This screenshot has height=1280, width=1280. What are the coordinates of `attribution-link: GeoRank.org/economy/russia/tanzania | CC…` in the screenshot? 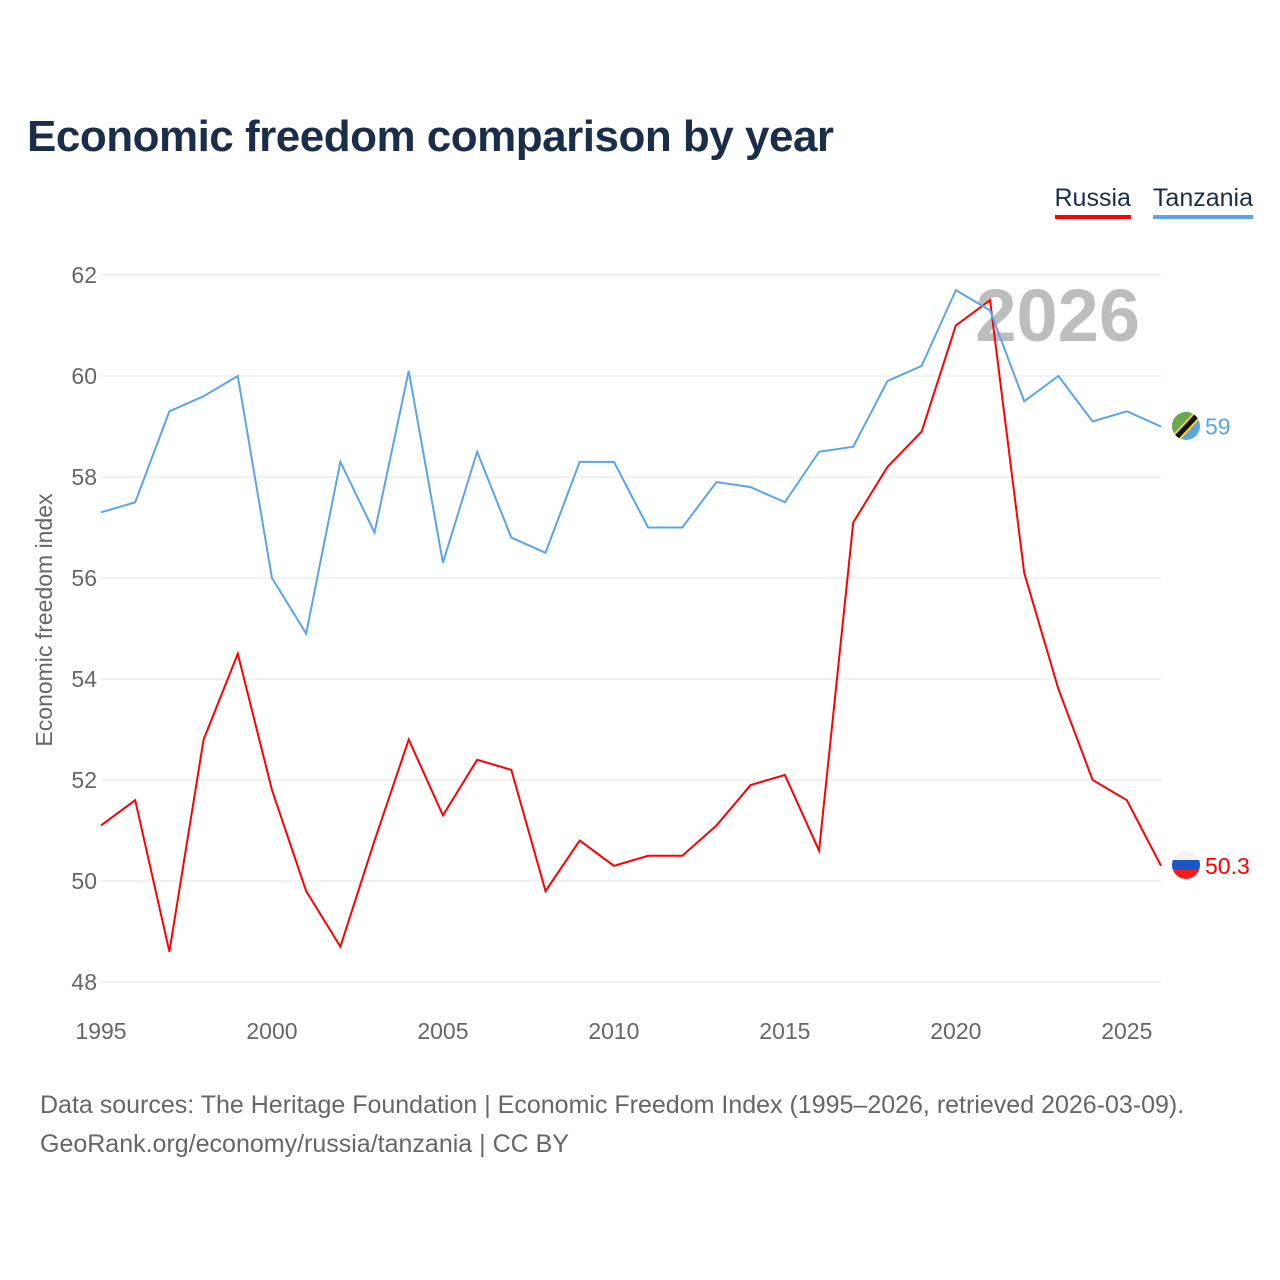 It's located at (304, 1144).